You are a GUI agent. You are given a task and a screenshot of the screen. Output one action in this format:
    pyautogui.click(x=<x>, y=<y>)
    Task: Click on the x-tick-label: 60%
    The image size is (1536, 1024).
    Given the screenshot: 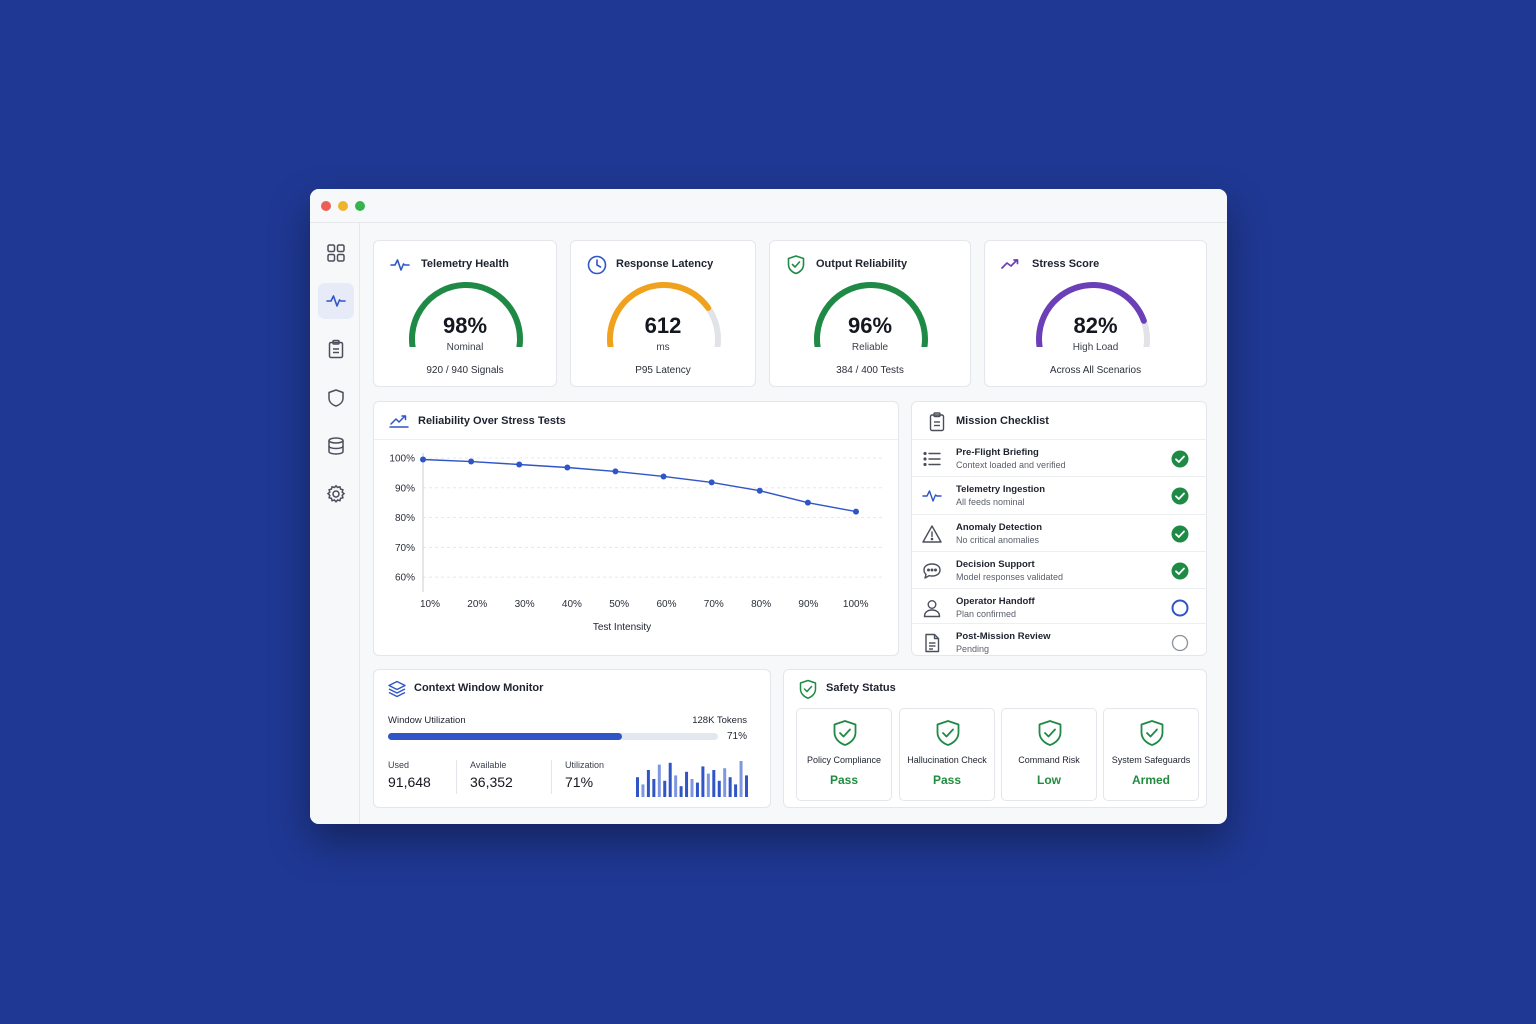 What is the action you would take?
    pyautogui.click(x=666, y=604)
    